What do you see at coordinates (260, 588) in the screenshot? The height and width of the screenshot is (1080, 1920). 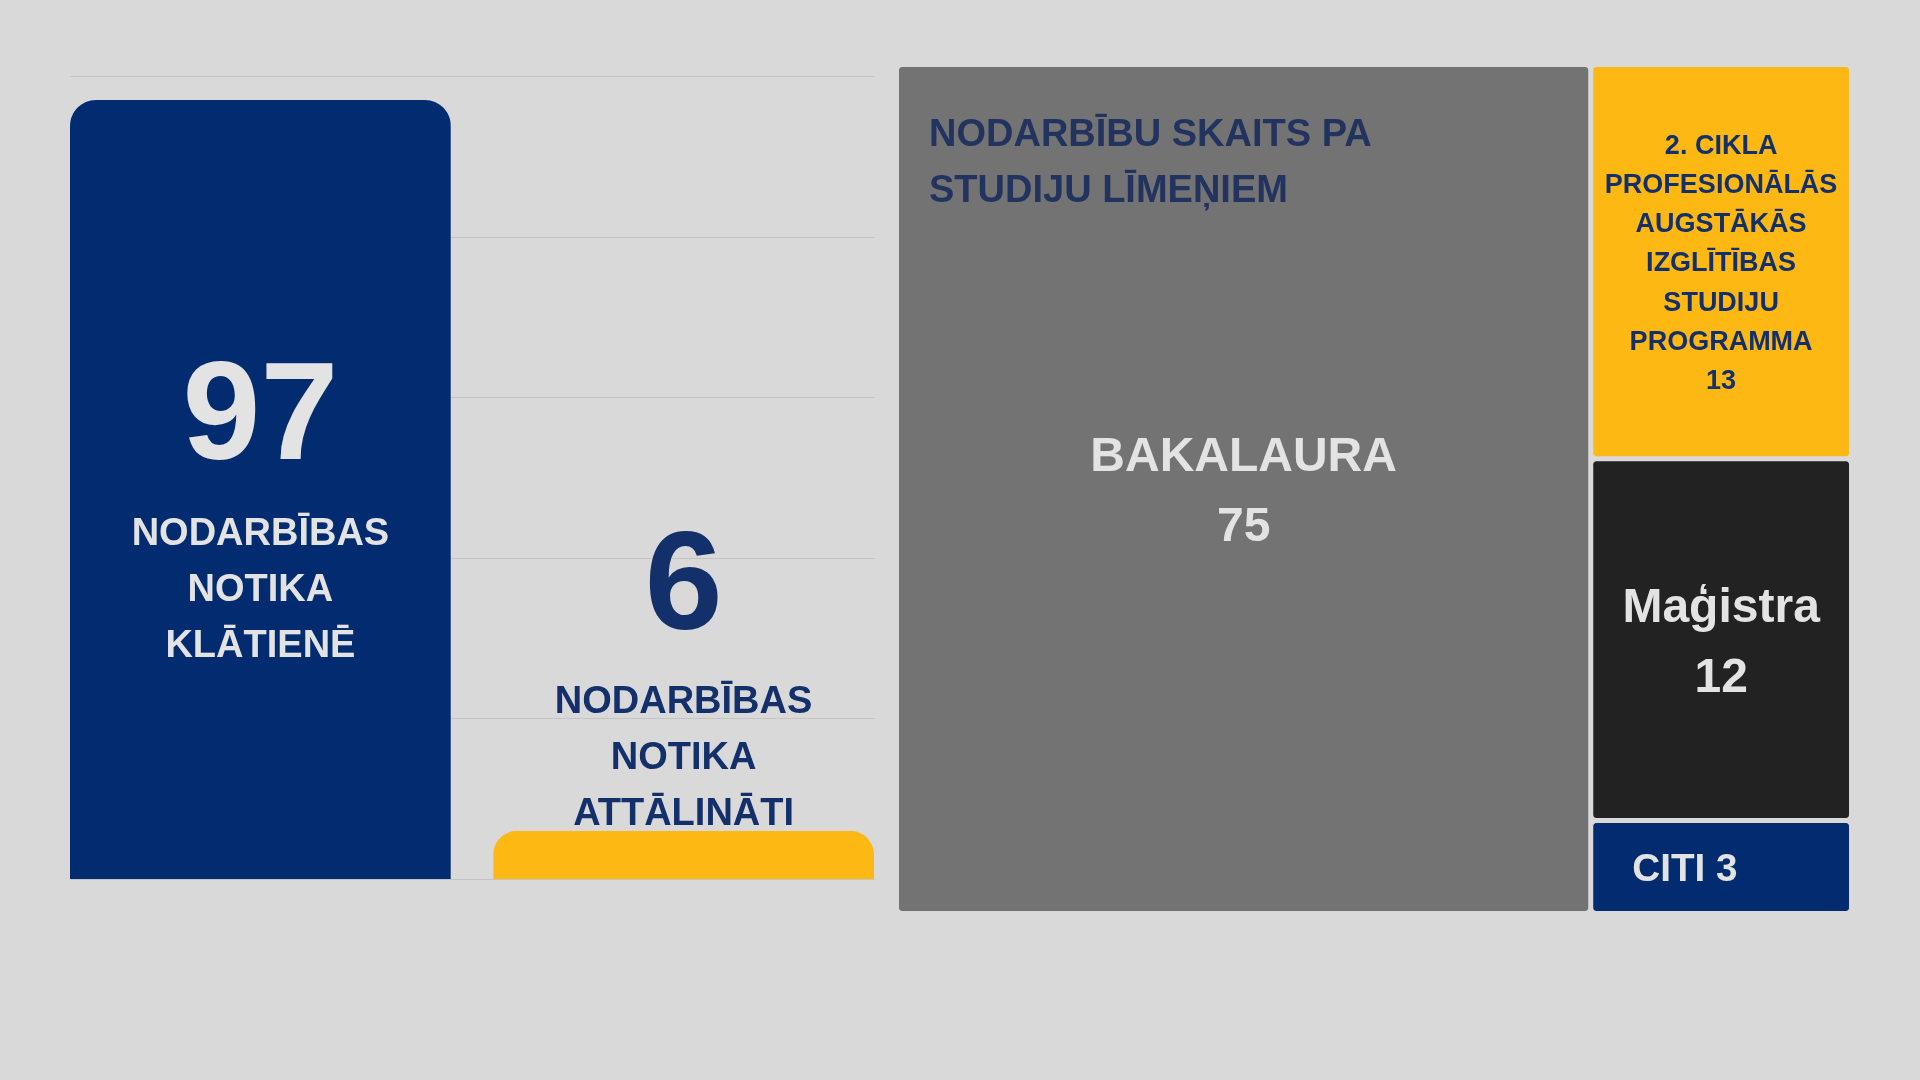 I see `x-tick-label: NODARBĪBAS NOTIKA KLĀTIENĒ` at bounding box center [260, 588].